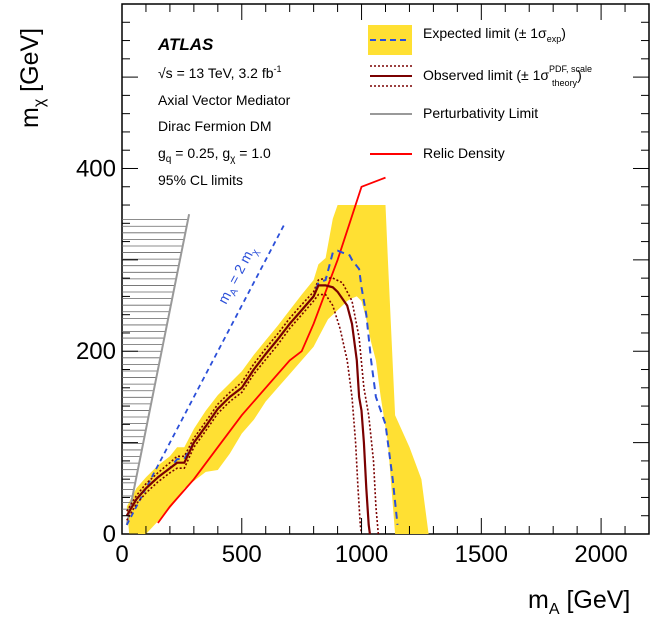  What do you see at coordinates (507, 76) in the screenshot?
I see `legend-observed-label: Observed limit (± 1σPDF, scale theory)` at bounding box center [507, 76].